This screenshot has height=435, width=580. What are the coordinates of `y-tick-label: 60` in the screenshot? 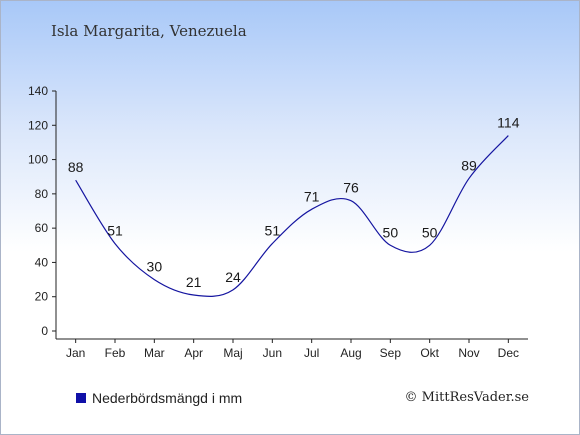 It's located at (42, 228).